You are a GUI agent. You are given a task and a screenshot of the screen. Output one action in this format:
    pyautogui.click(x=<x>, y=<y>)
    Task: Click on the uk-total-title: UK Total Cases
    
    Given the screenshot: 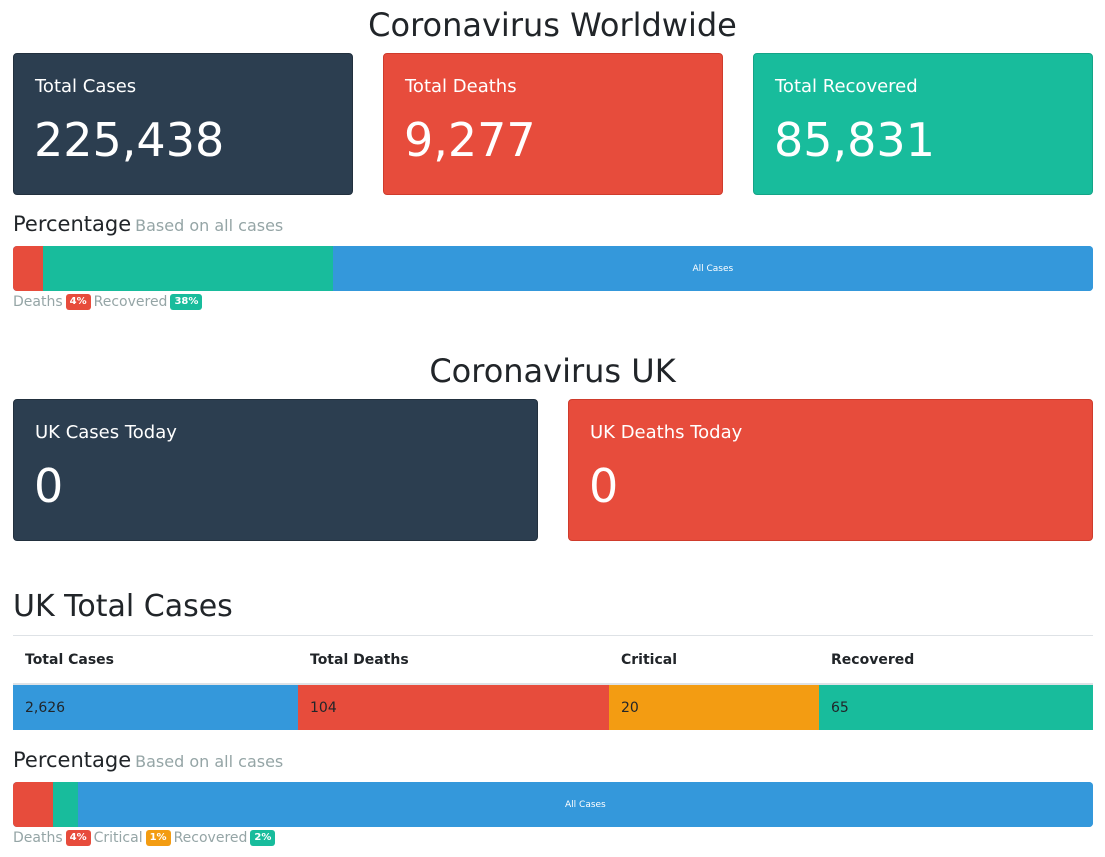 What is the action you would take?
    pyautogui.click(x=123, y=606)
    